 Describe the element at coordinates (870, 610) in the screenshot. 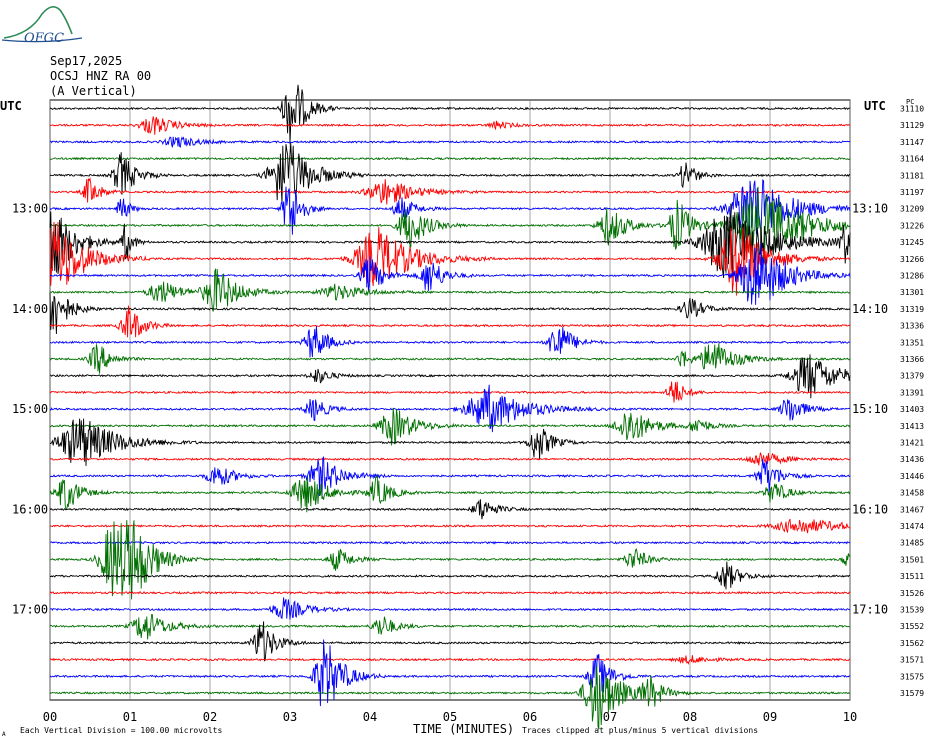

I see `right-hour-label: 17:10` at that location.